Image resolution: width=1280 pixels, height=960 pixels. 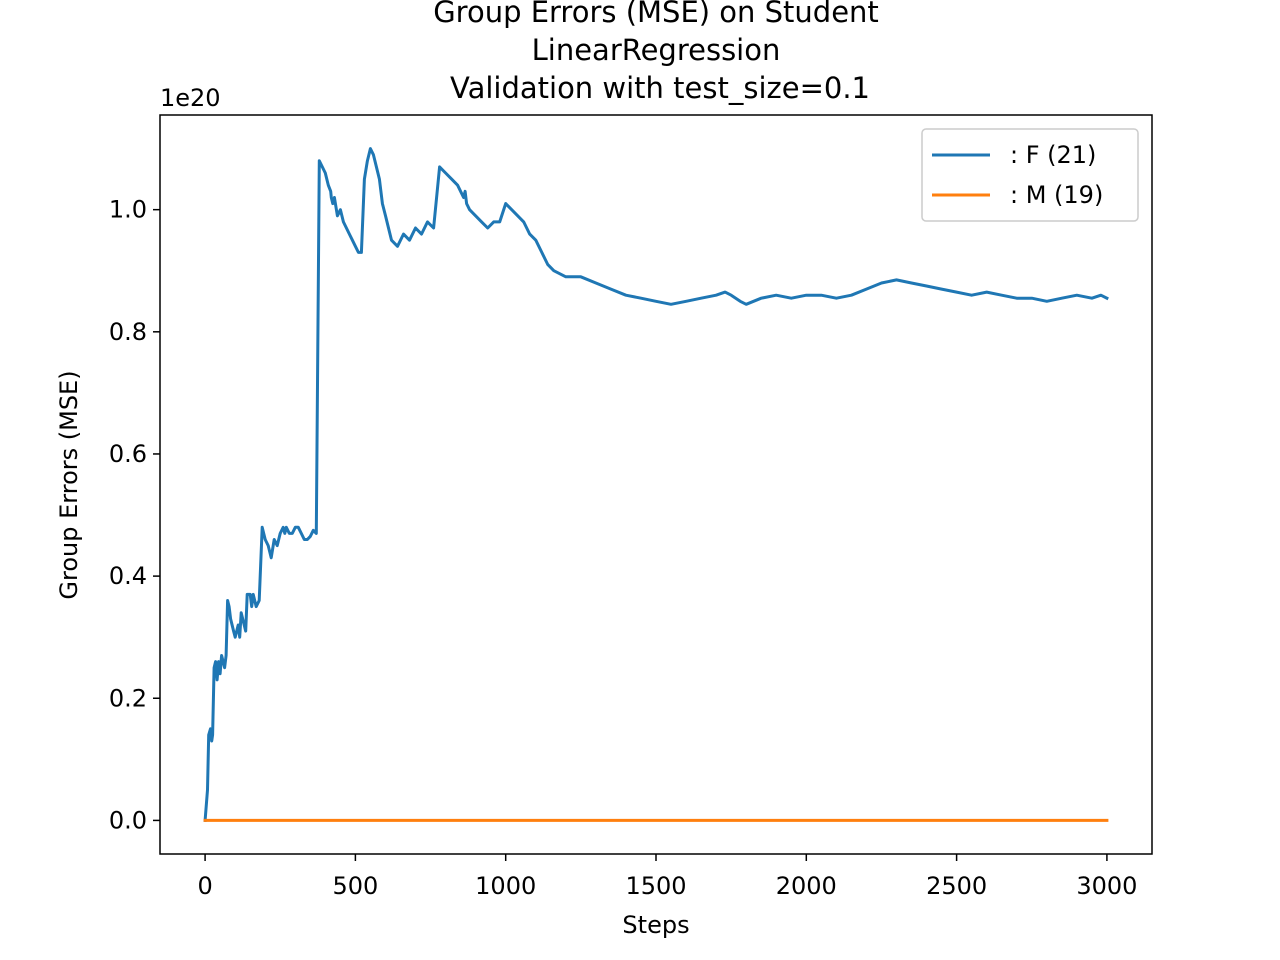 What do you see at coordinates (1056, 195) in the screenshot?
I see `legend-label-1: : M (19)` at bounding box center [1056, 195].